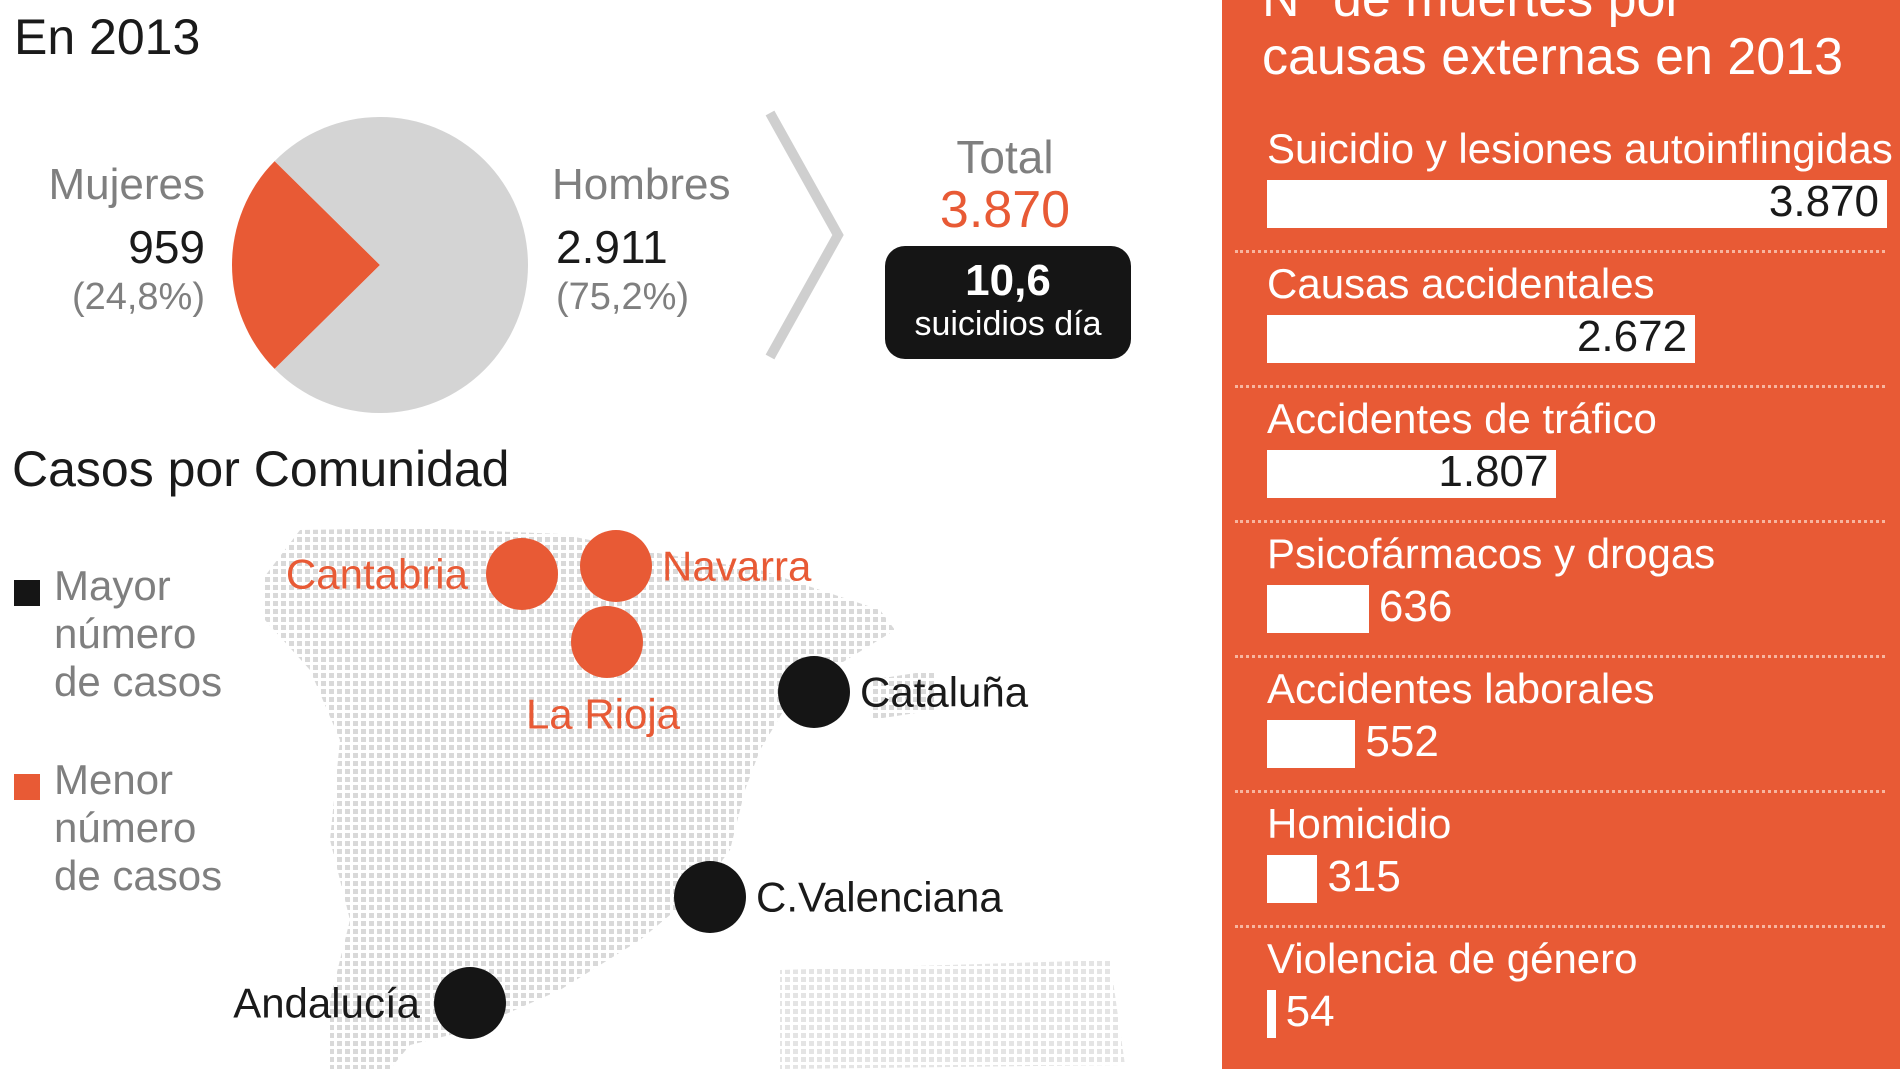  What do you see at coordinates (1415, 606) in the screenshot?
I see `bar-value-label: 636` at bounding box center [1415, 606].